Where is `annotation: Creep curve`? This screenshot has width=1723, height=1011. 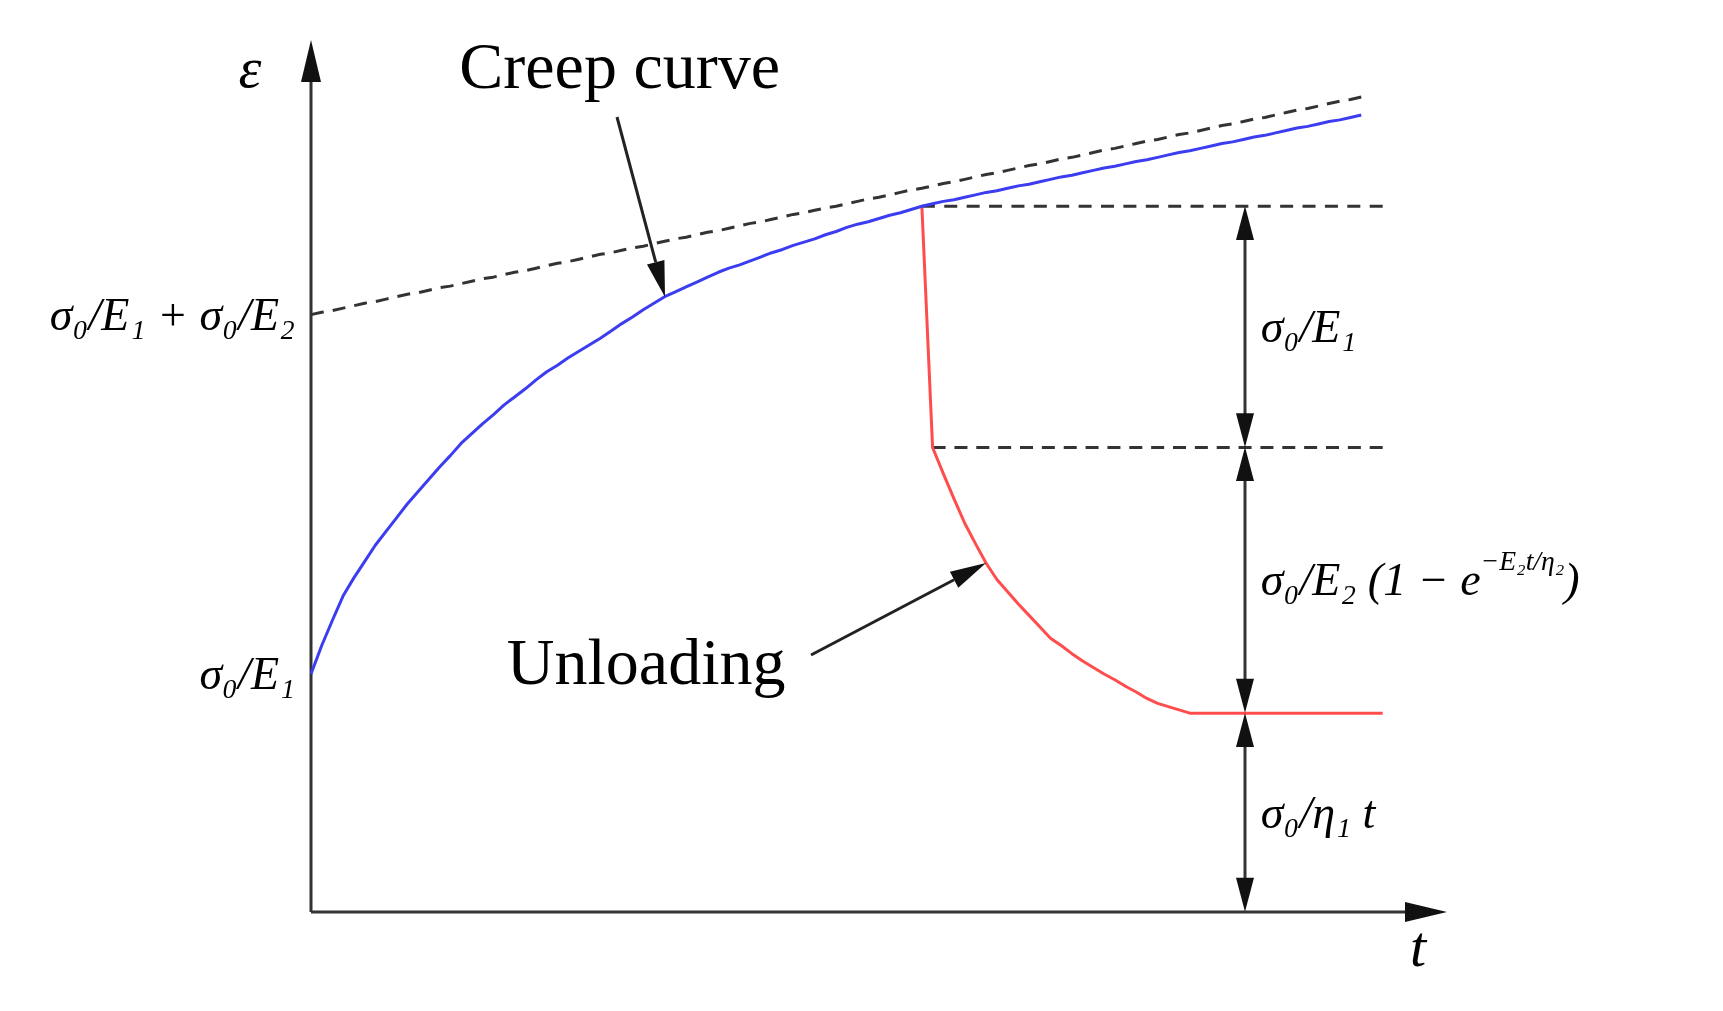 annotation: Creep curve is located at coordinates (619, 65).